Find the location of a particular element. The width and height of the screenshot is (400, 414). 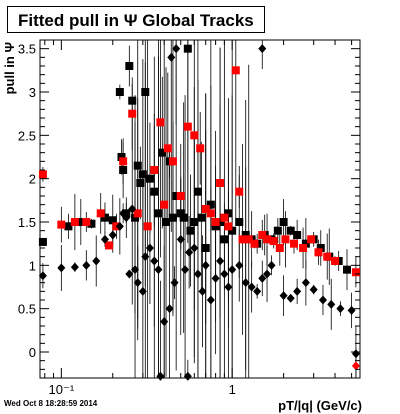

x-axis-title: pT/|q| (GeV/c) is located at coordinates (320, 405).